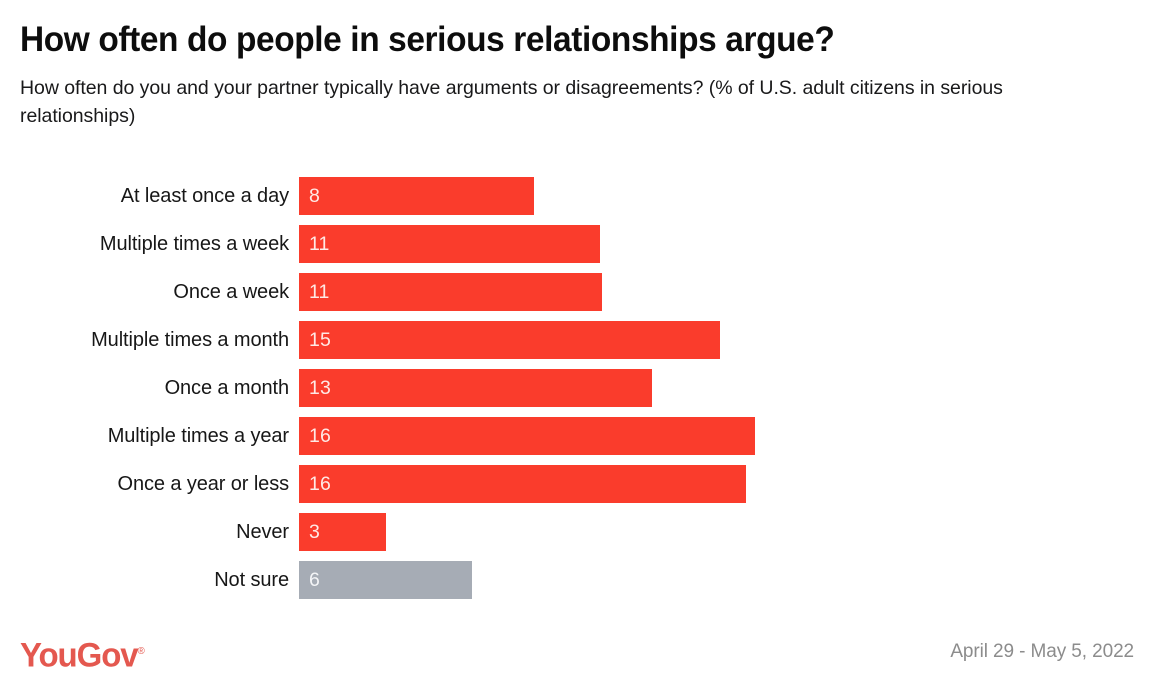 This screenshot has width=1154, height=696. What do you see at coordinates (203, 484) in the screenshot?
I see `bar-category-label: Once a year or less` at bounding box center [203, 484].